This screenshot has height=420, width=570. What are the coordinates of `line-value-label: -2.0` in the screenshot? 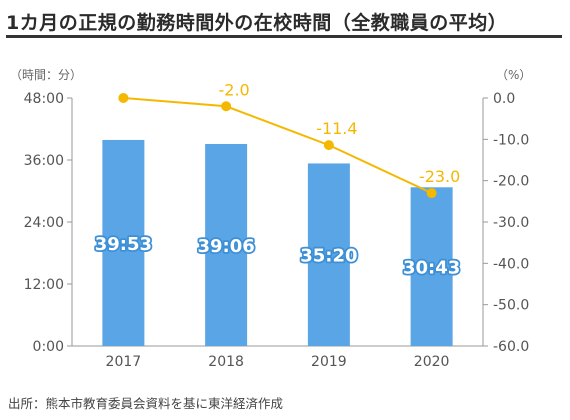 It's located at (234, 89).